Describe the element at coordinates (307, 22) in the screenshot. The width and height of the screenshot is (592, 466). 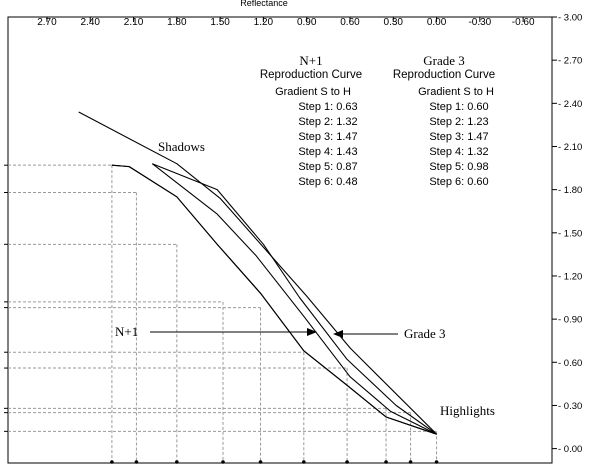
I see `x-tick-label-6: 0.90` at that location.